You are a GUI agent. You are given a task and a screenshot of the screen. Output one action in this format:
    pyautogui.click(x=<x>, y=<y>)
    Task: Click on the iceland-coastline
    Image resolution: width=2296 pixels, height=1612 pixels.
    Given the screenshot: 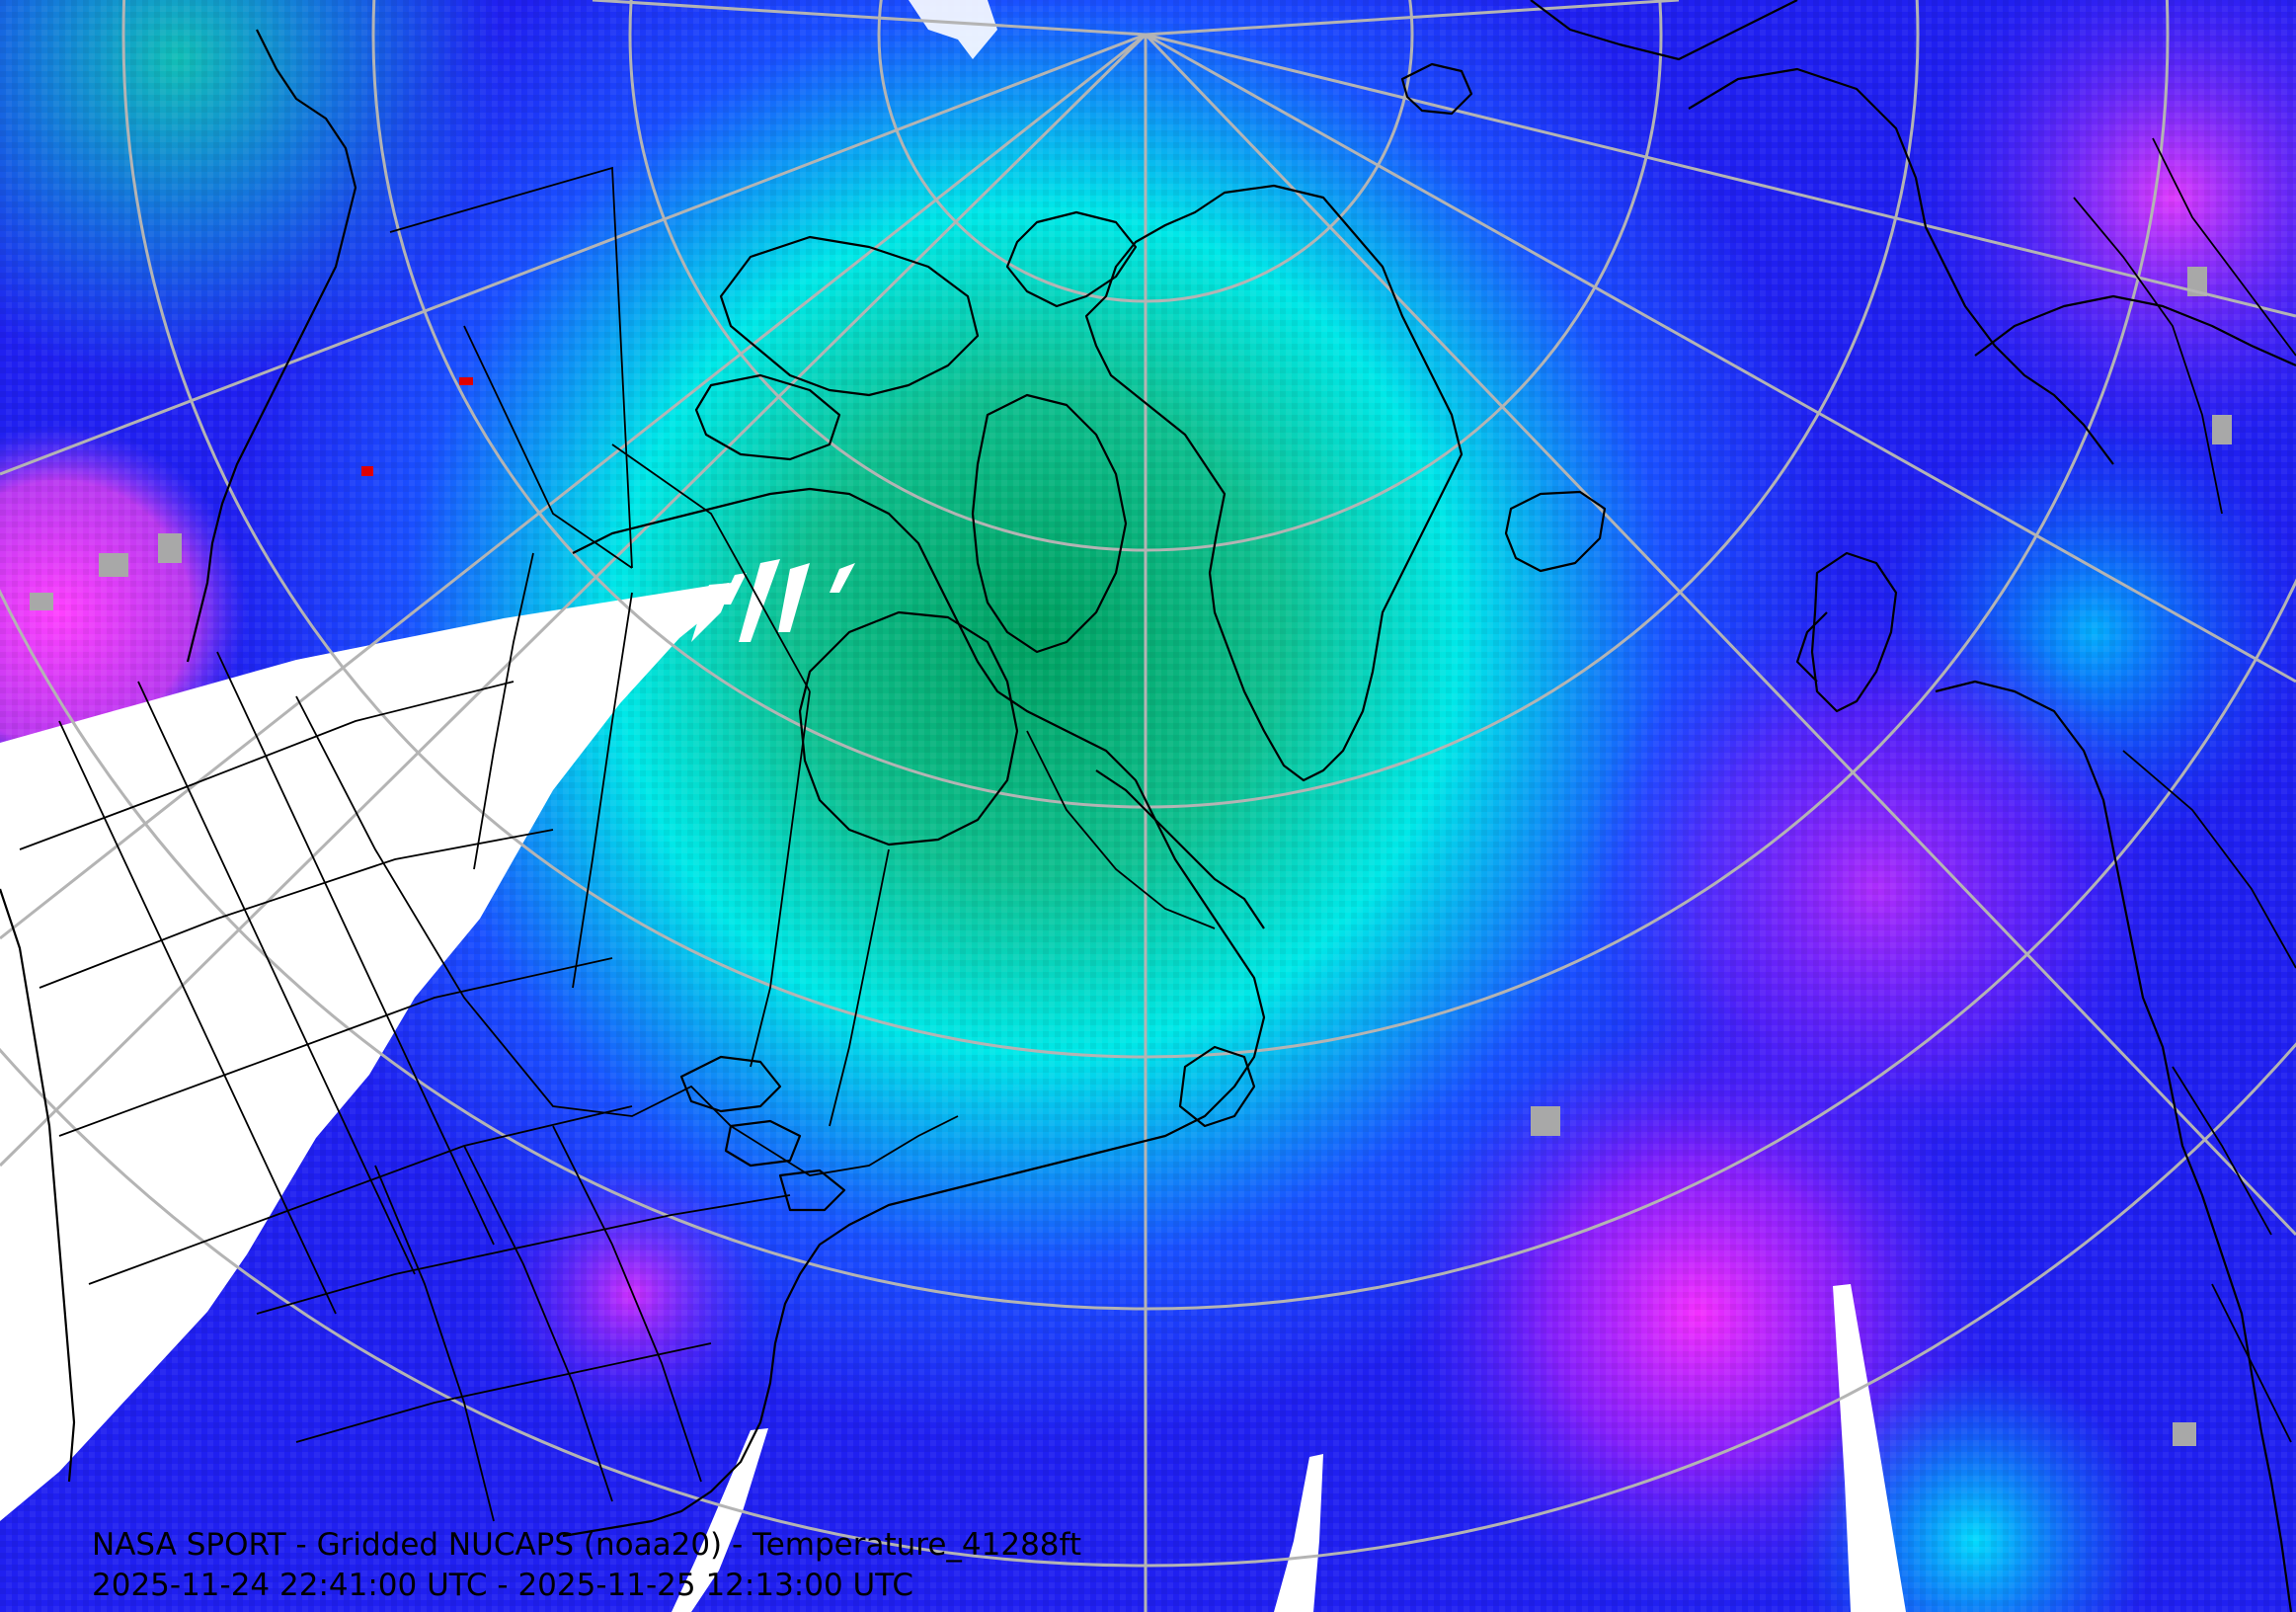 What is the action you would take?
    pyautogui.click(x=1556, y=531)
    